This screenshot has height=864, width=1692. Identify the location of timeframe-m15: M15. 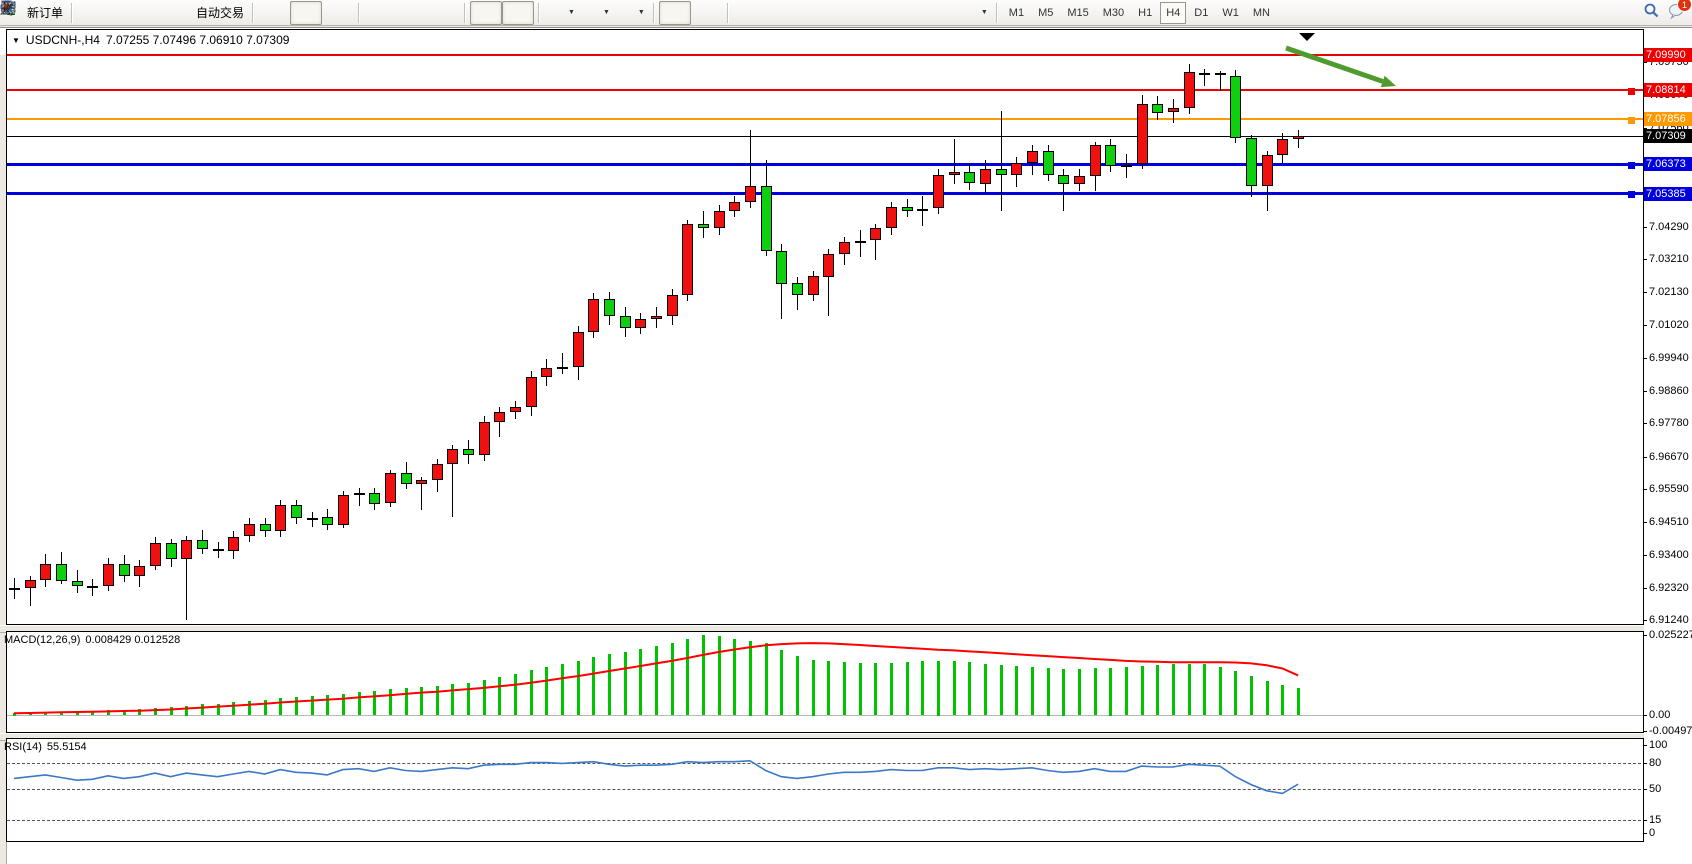
(1078, 12).